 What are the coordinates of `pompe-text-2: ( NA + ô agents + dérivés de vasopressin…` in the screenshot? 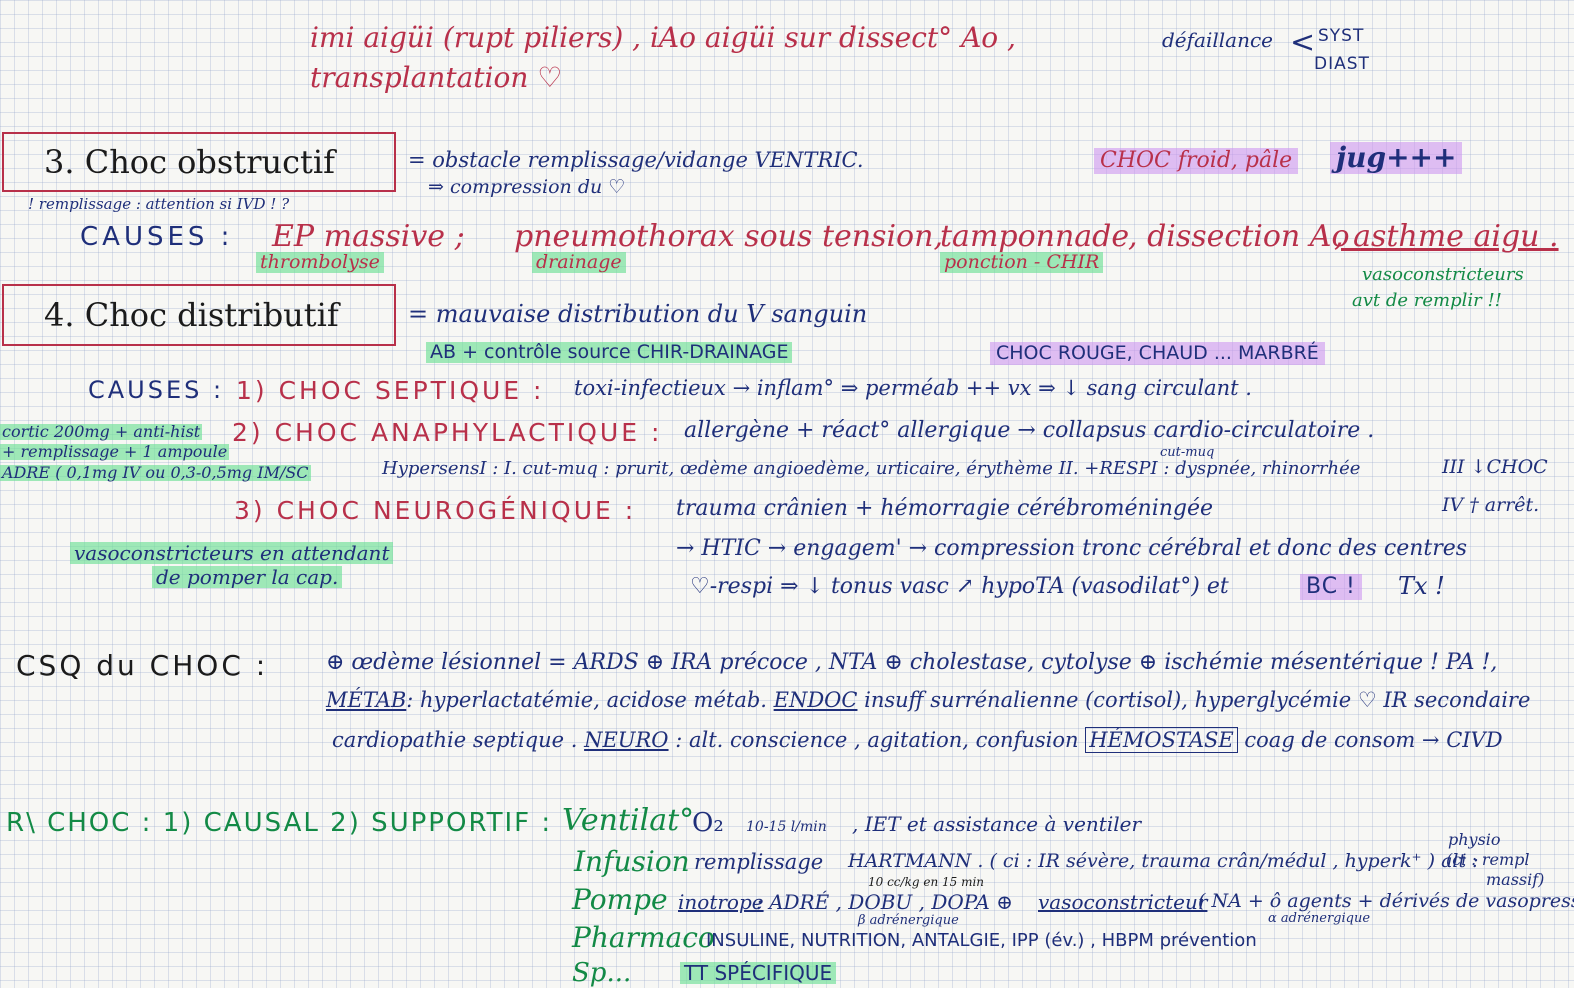 It's located at (1386, 901).